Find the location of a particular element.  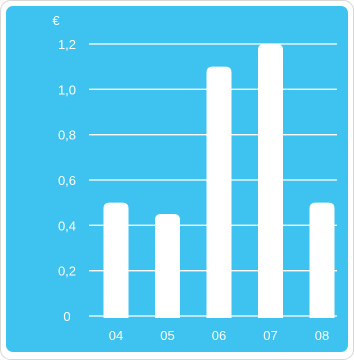

x-axis-ticks: 04 05 06 07 08 is located at coordinates (219, 335).